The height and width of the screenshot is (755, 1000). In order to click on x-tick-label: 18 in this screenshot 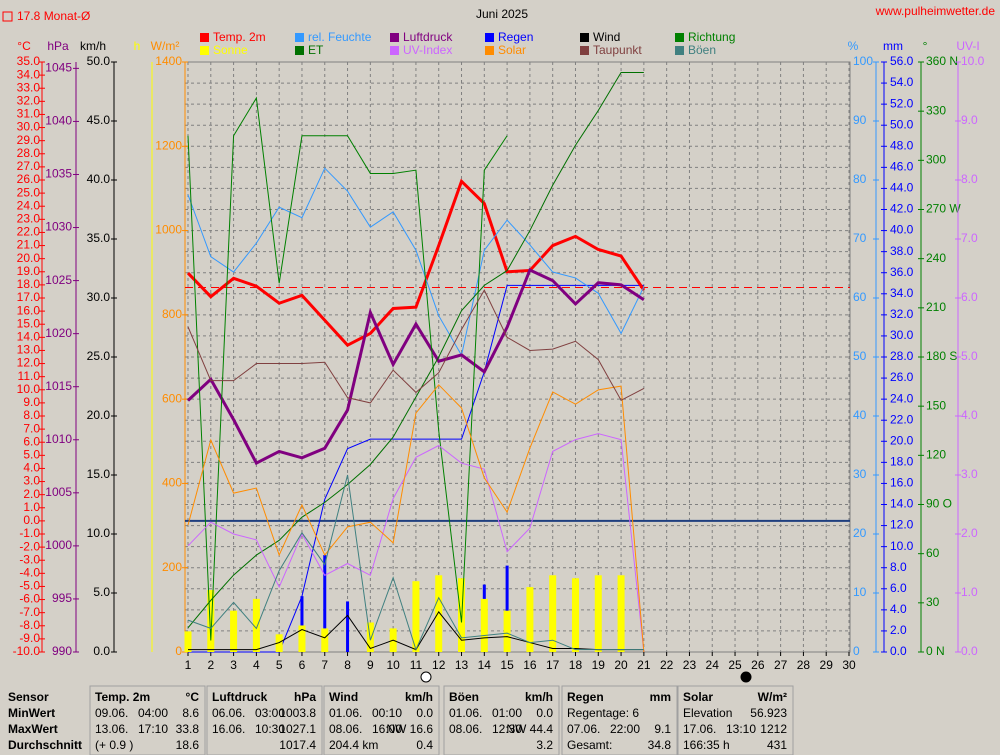, I will do `click(576, 665)`.